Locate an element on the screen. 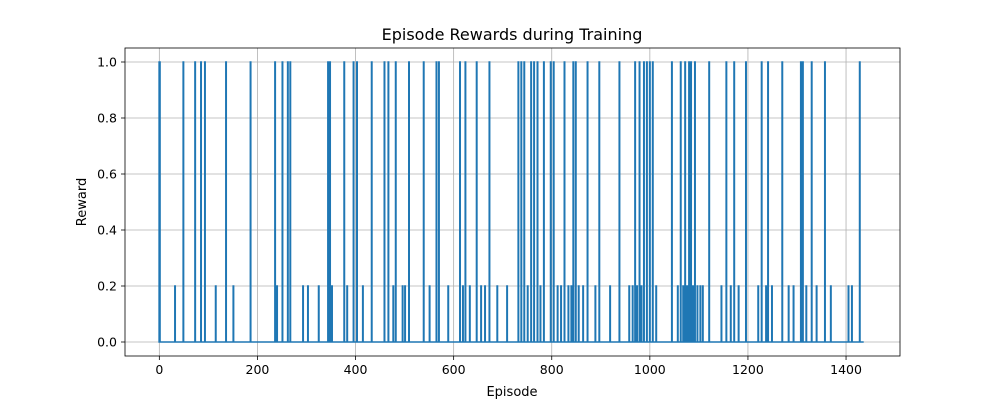  x-tick-label: 600 is located at coordinates (454, 369).